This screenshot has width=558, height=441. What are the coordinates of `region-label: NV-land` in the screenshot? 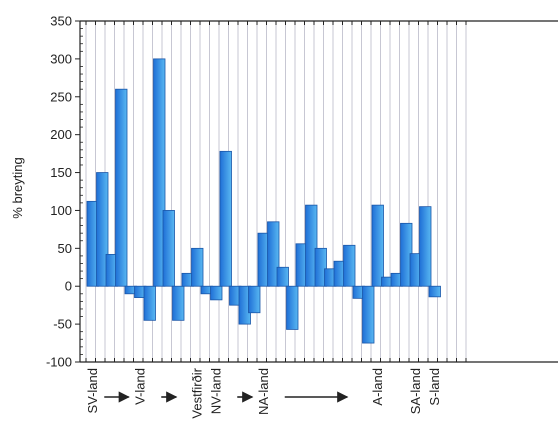 It's located at (215, 391).